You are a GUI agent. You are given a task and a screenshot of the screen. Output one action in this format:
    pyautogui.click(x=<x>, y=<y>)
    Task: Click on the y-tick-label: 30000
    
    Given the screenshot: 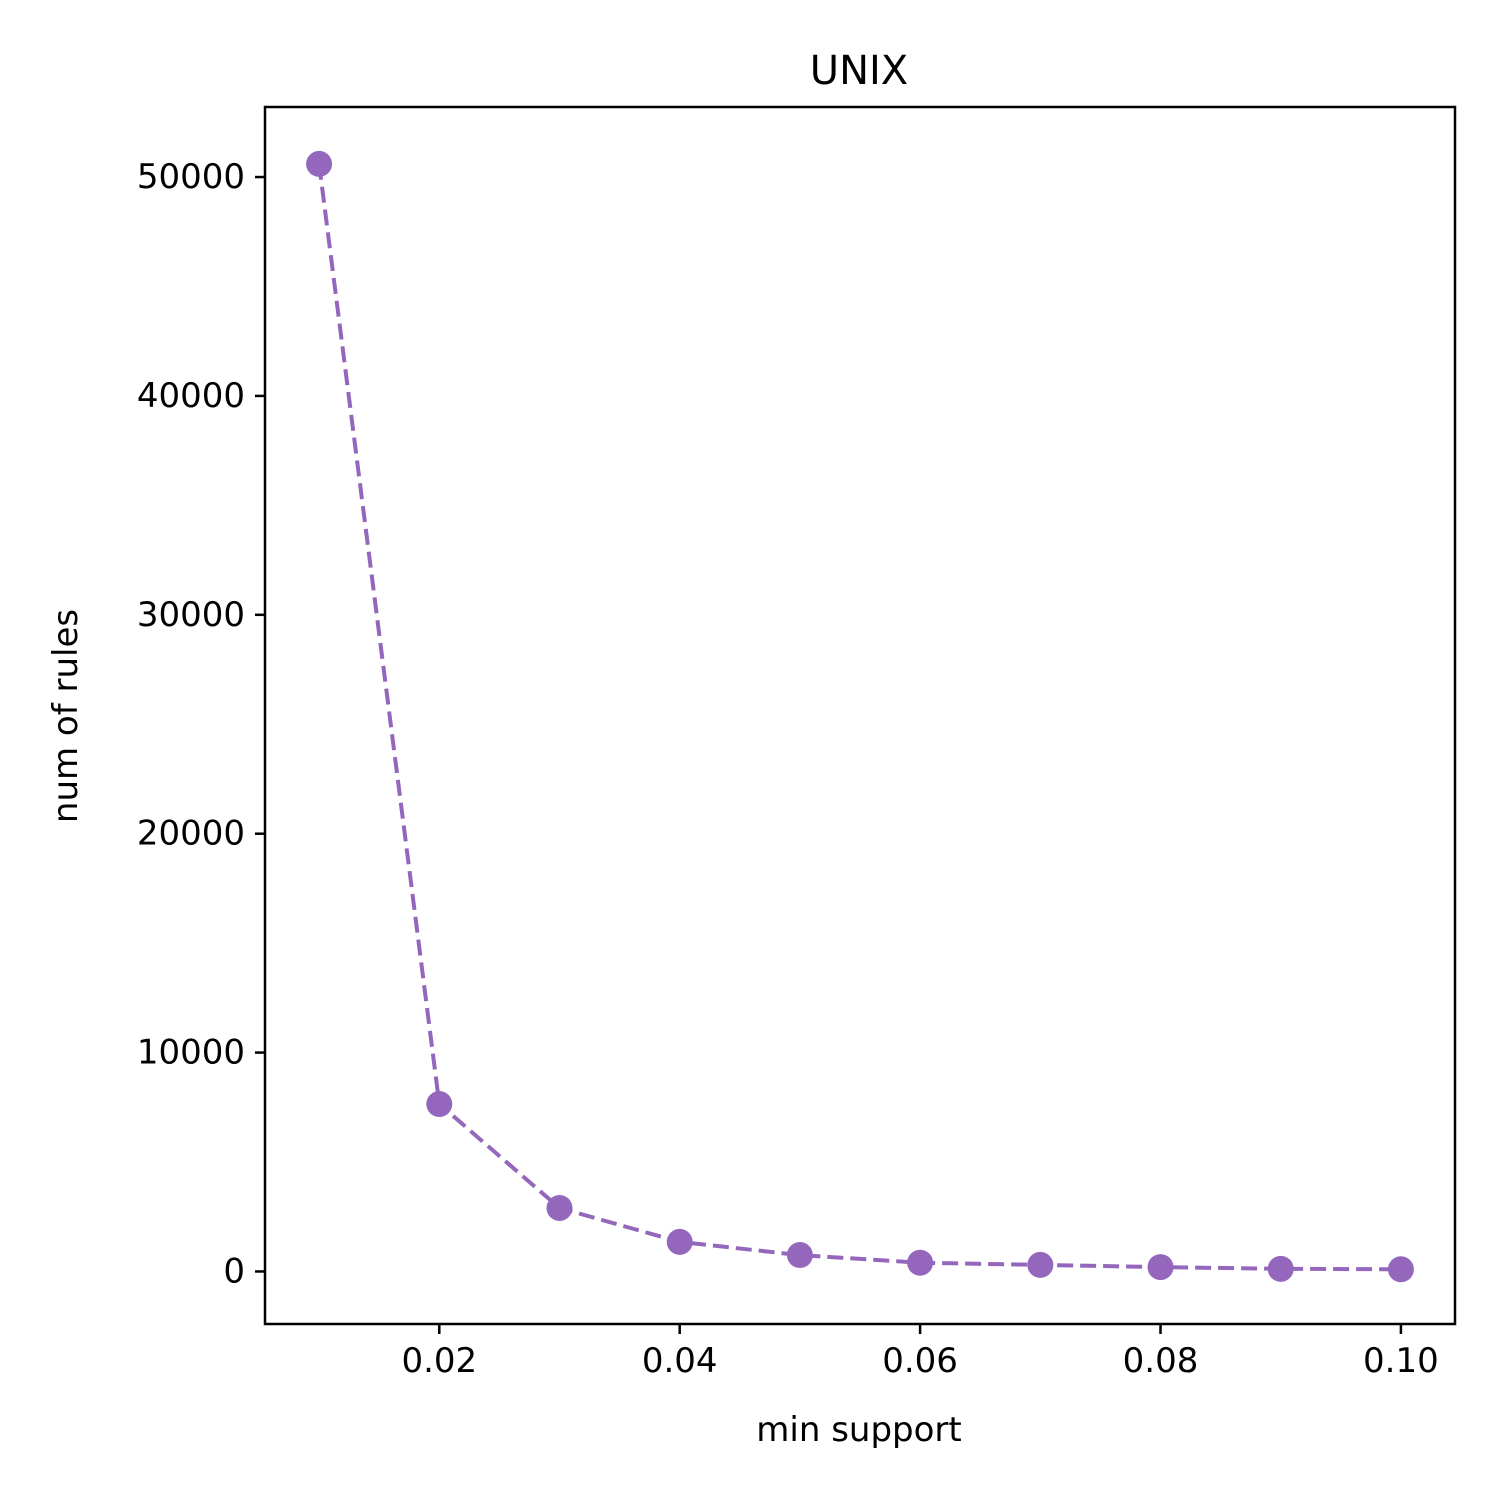 What is the action you would take?
    pyautogui.click(x=191, y=615)
    